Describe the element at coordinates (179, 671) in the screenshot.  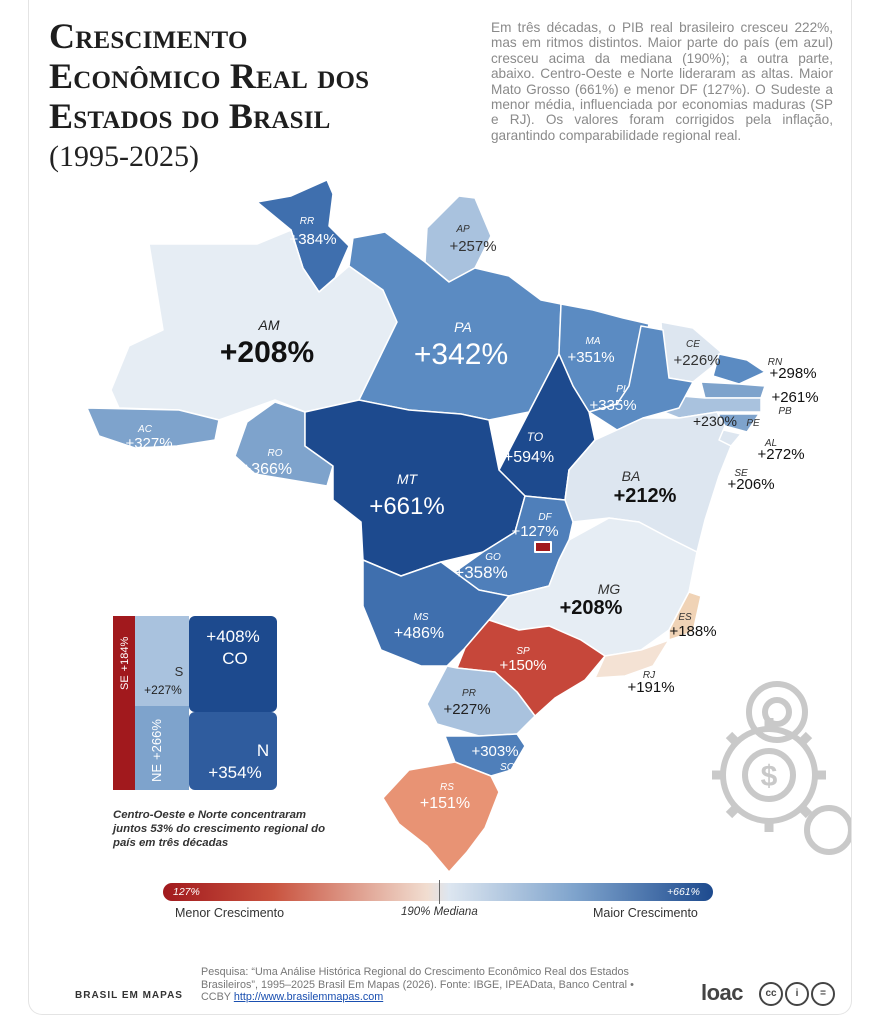
I see `region-s-code: S` at that location.